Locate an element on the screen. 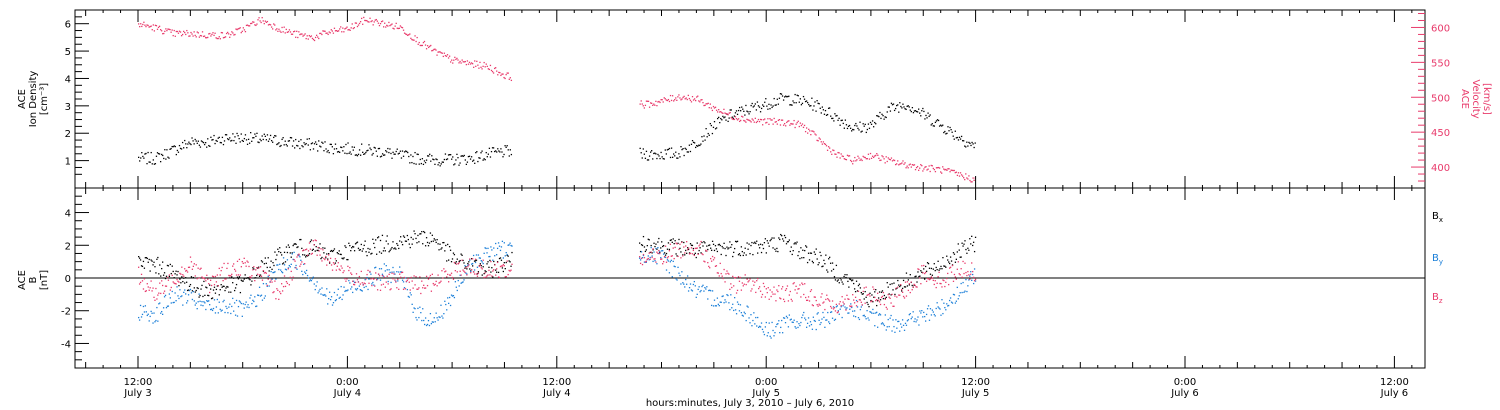  velocity-tick-label: 400 is located at coordinates (1440, 168).